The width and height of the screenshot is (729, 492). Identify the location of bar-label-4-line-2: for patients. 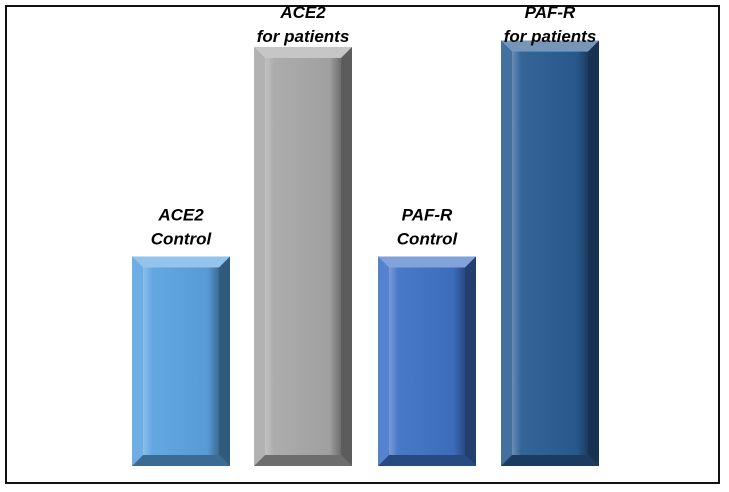
(550, 36).